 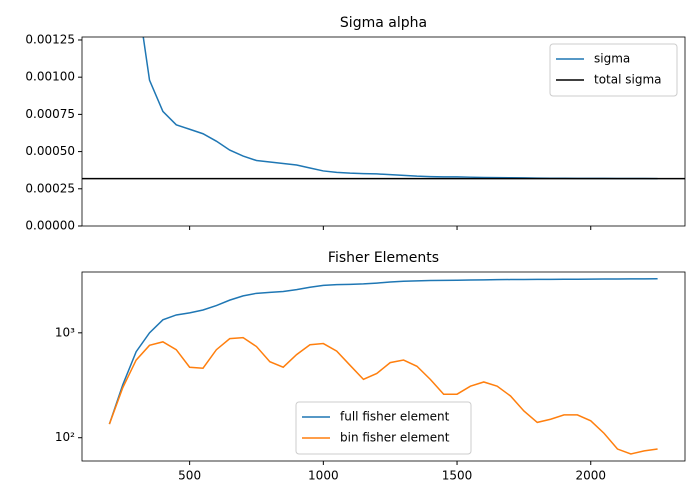 I want to click on y-tick-label: 0.00050, so click(x=50, y=151).